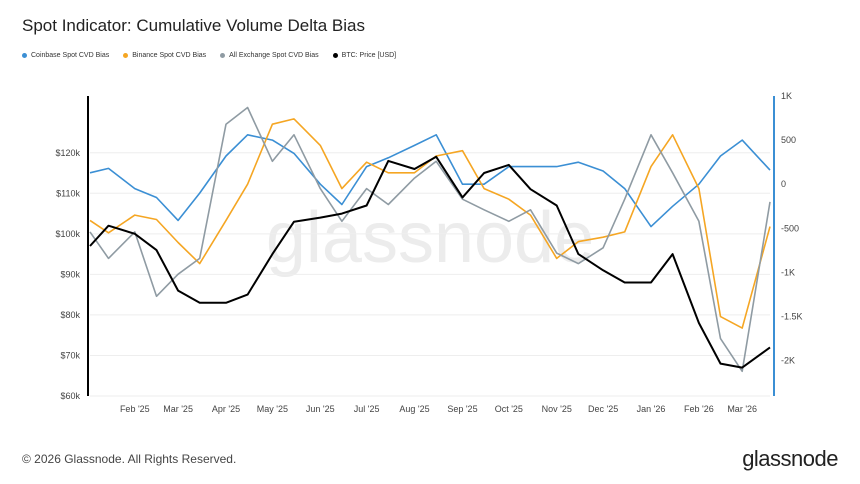 The image size is (860, 484). Describe the element at coordinates (169, 55) in the screenshot. I see `legend-label: Binance Spot CVD Bias` at that location.